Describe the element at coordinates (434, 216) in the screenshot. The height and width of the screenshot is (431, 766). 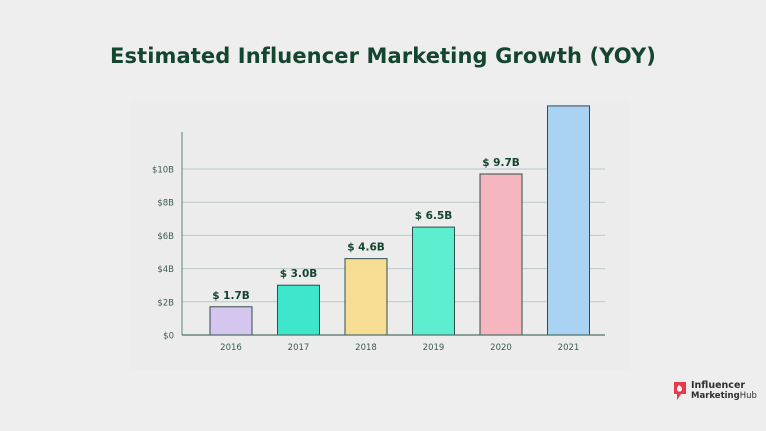
I see `data-label: $ 6.5B` at that location.